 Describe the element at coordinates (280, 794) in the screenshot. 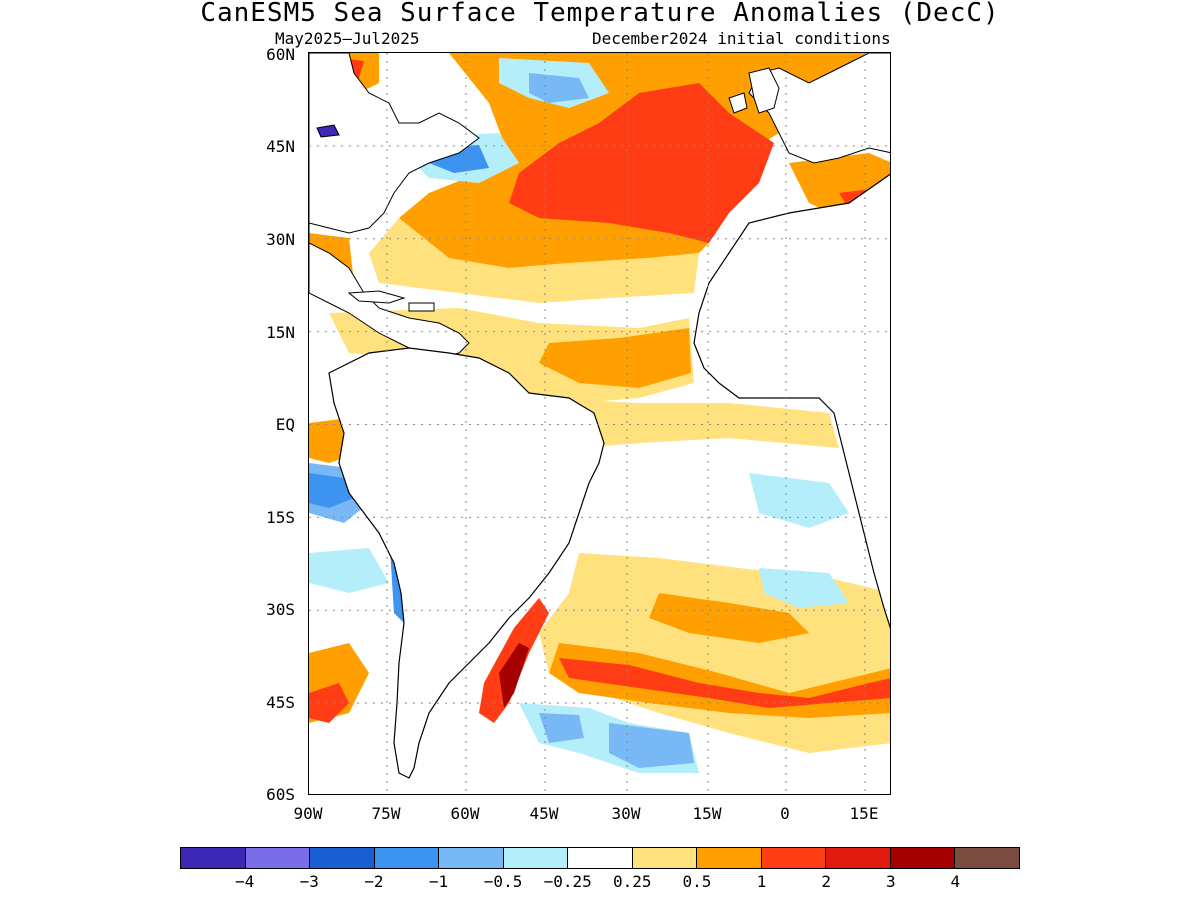

I see `lat-label-60s: 60S` at that location.